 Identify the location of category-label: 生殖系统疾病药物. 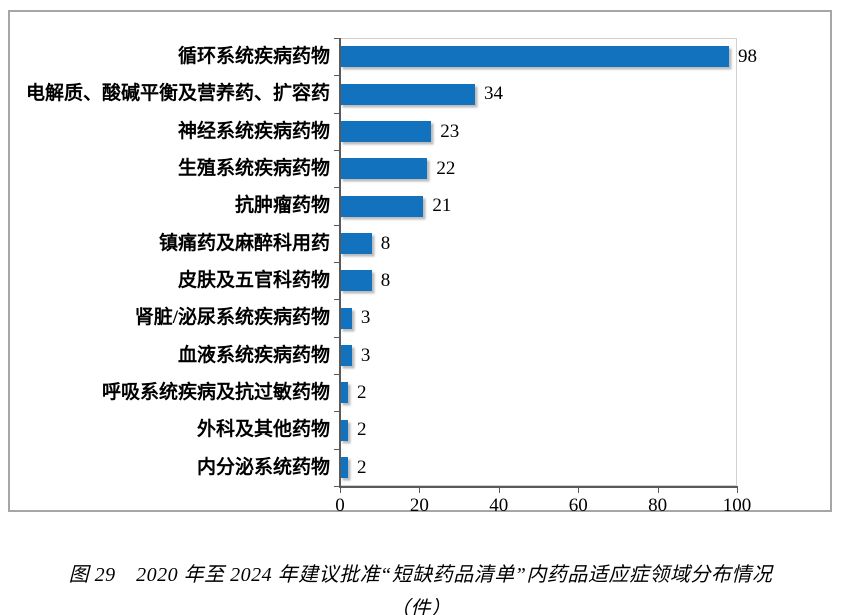
(253, 168).